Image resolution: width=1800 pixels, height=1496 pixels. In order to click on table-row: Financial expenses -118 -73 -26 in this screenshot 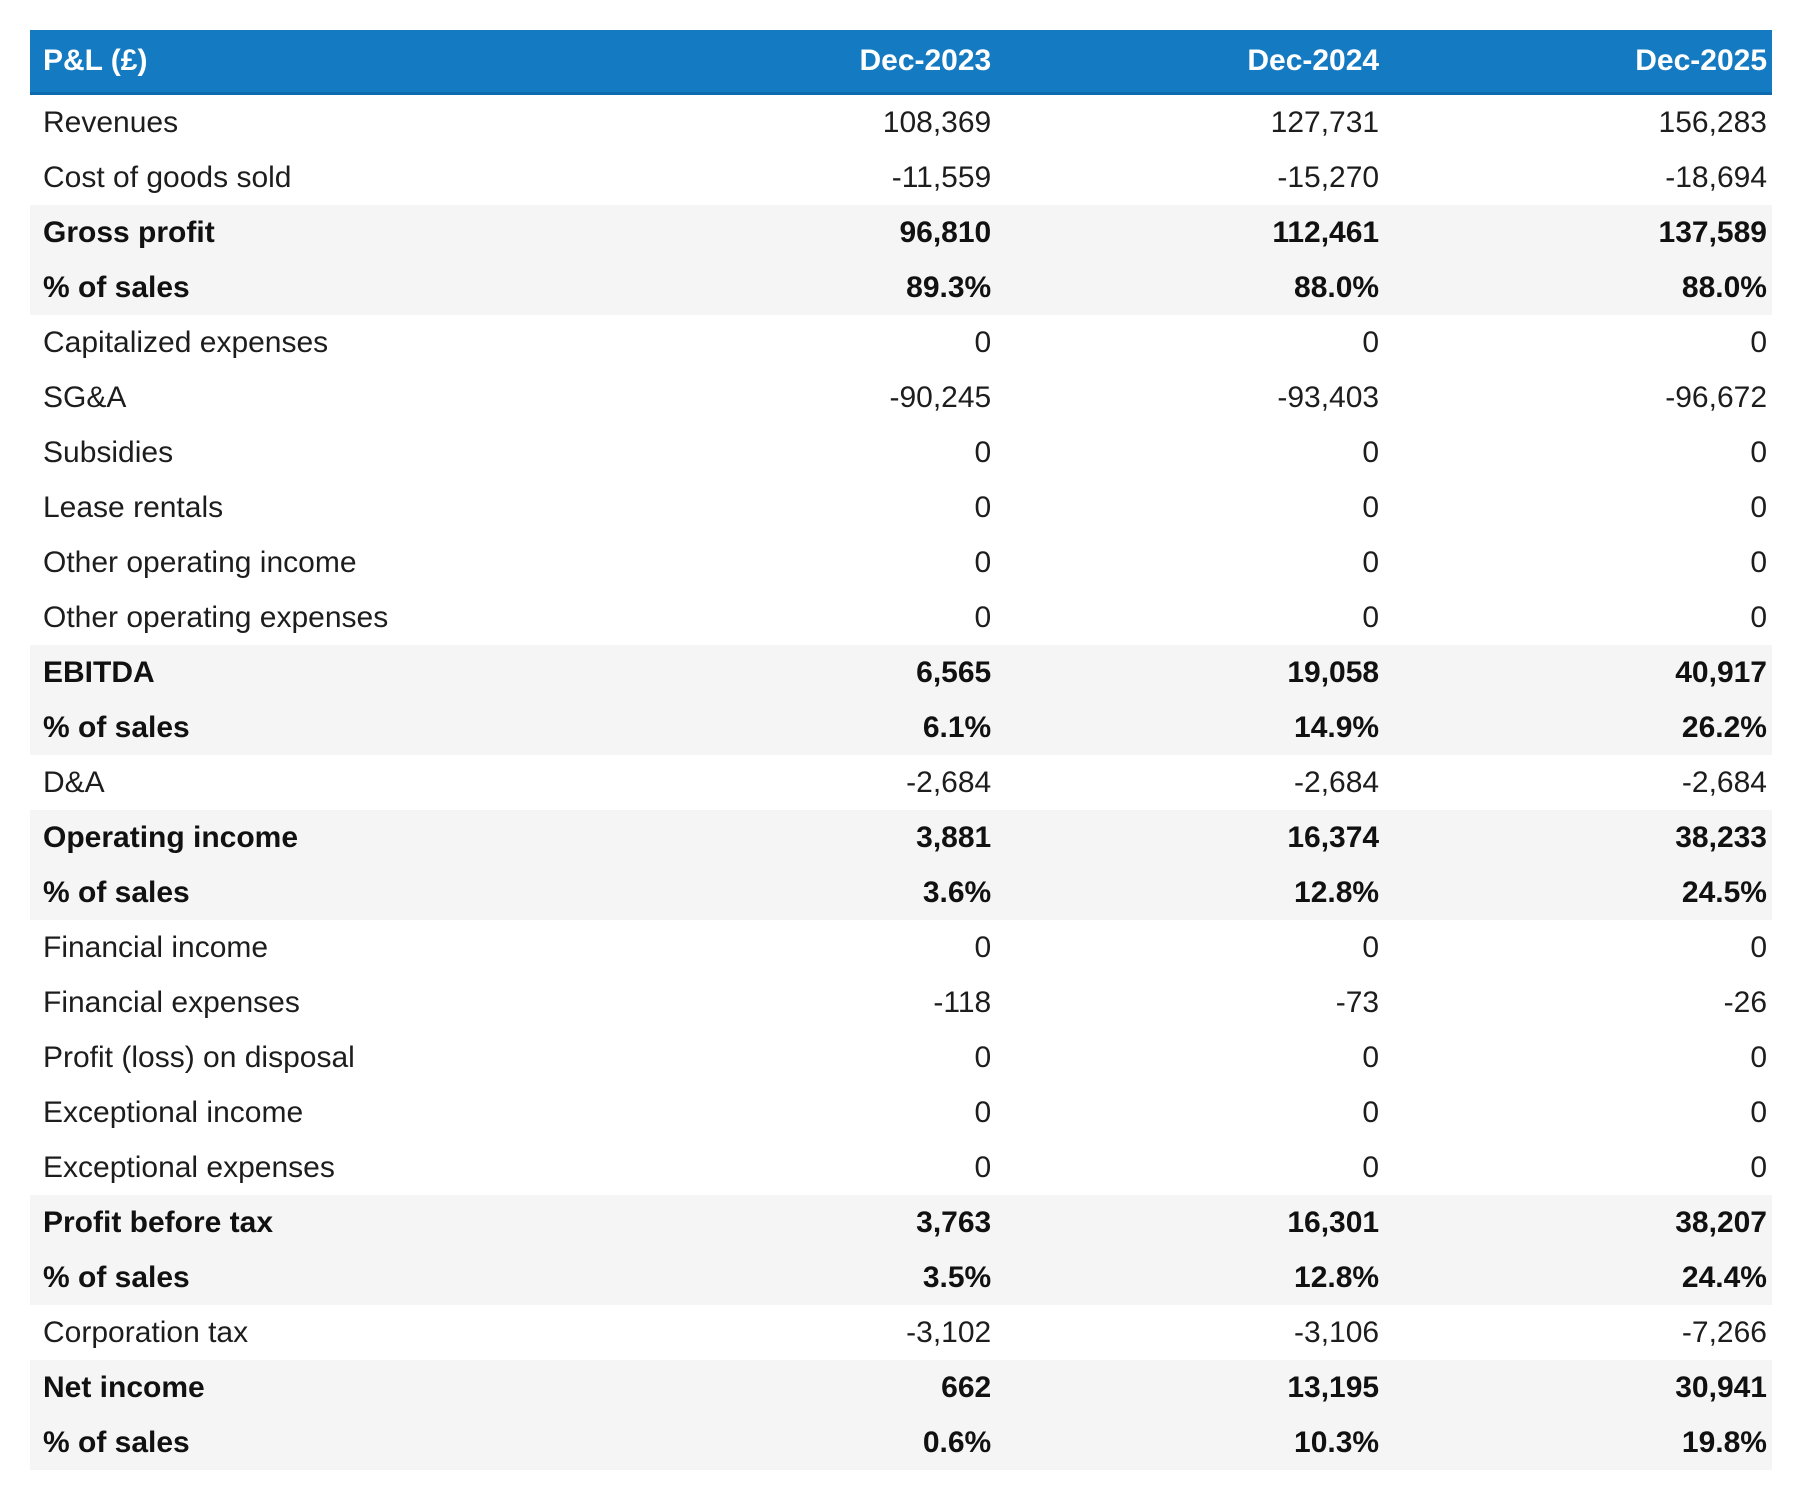, I will do `click(901, 1002)`.